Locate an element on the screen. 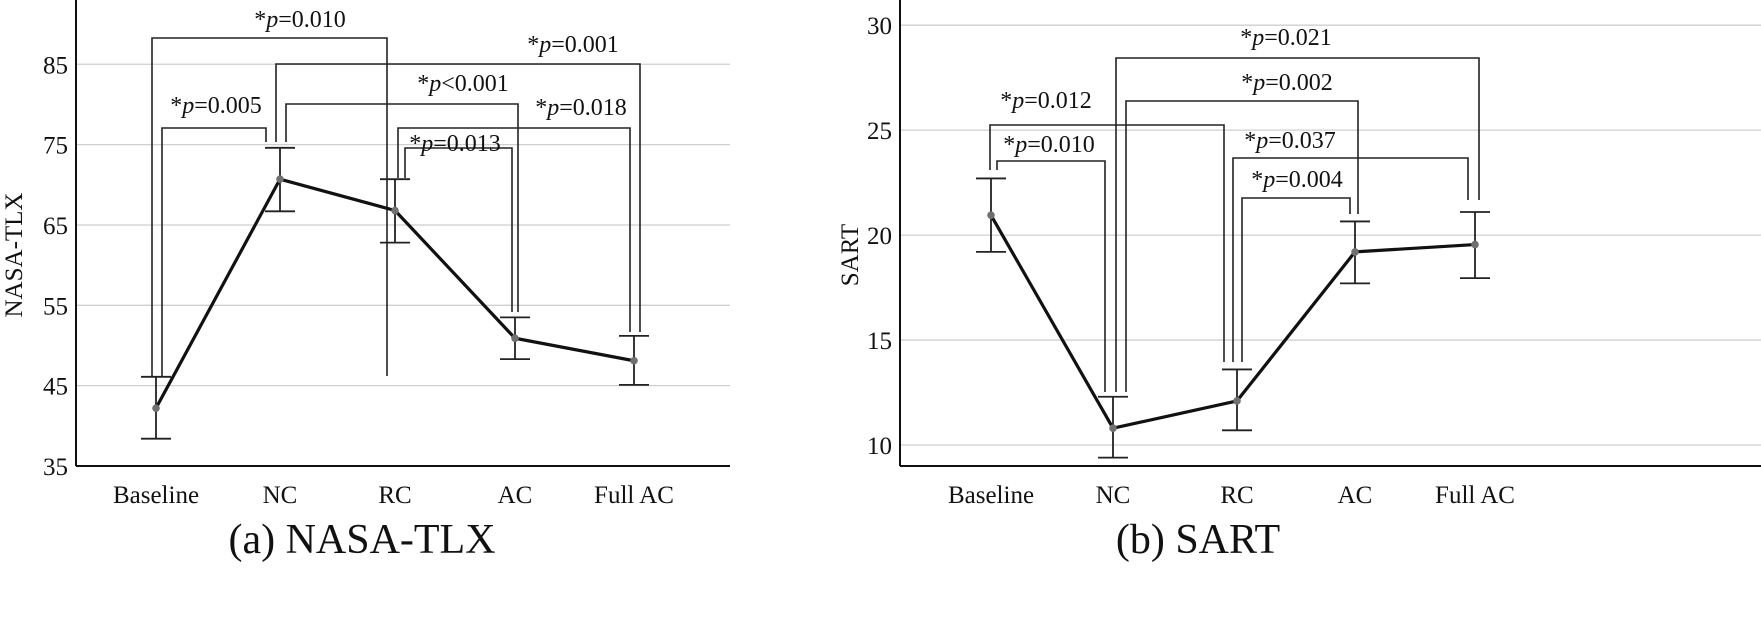 The image size is (1761, 637). y-tick-label: 35 is located at coordinates (55, 467).